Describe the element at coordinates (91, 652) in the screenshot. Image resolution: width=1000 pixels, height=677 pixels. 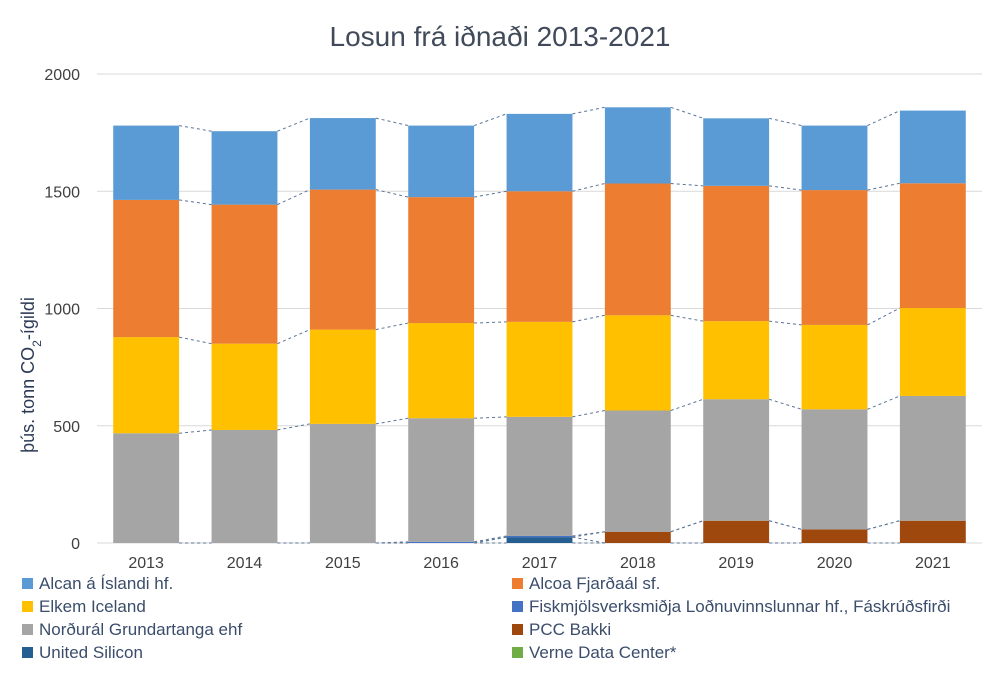
I see `legend-label: United Silicon` at that location.